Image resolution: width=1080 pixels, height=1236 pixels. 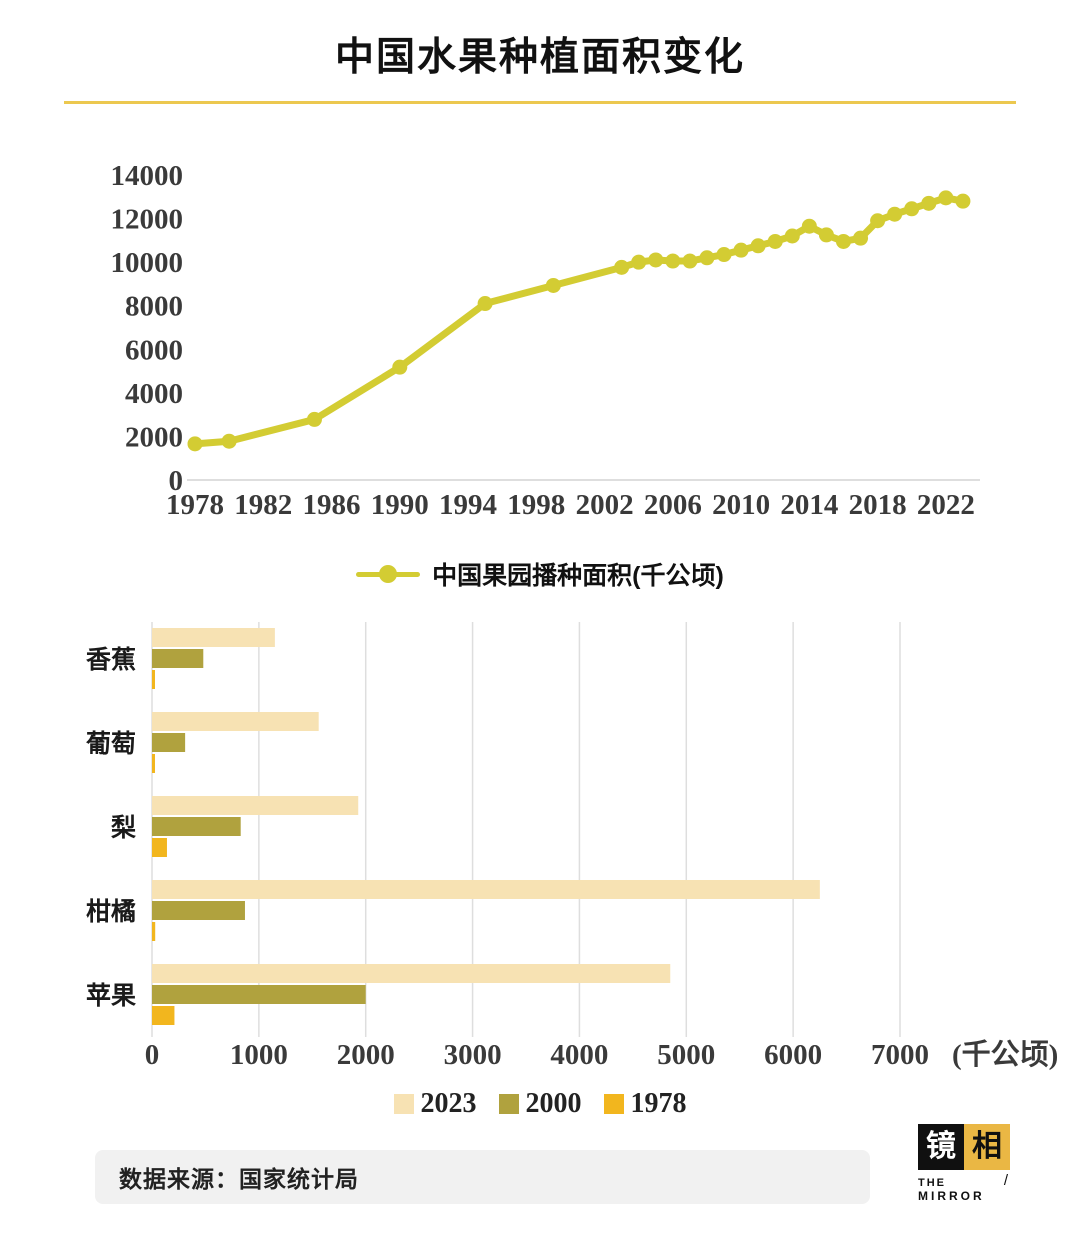 What do you see at coordinates (932, 1183) in the screenshot?
I see `logo-the: THE` at bounding box center [932, 1183].